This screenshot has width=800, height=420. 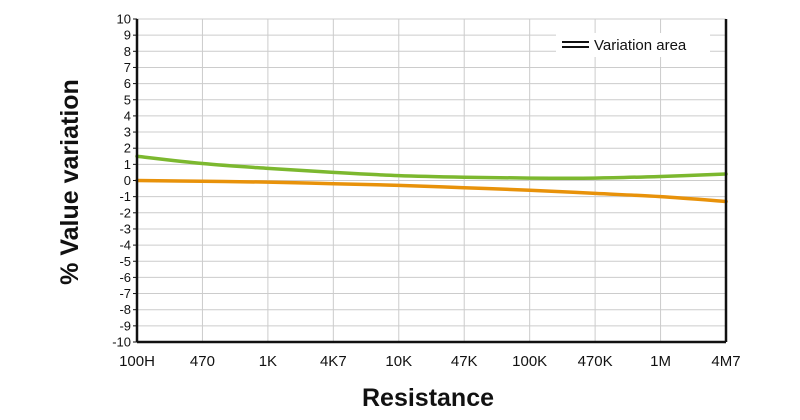 I want to click on y-tick-label: 4, so click(x=127, y=115).